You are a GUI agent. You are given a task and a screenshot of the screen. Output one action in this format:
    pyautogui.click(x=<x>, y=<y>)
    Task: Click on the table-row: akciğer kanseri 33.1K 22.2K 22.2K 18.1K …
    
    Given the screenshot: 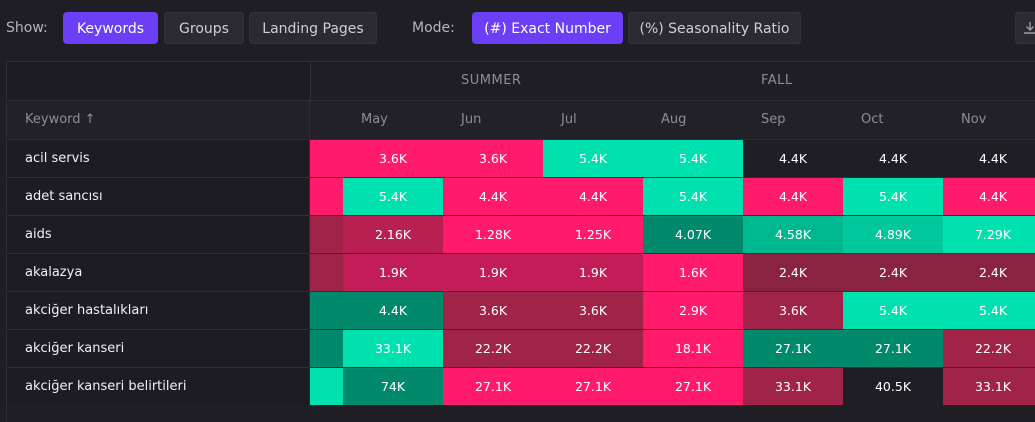 What is the action you would take?
    pyautogui.click(x=521, y=348)
    